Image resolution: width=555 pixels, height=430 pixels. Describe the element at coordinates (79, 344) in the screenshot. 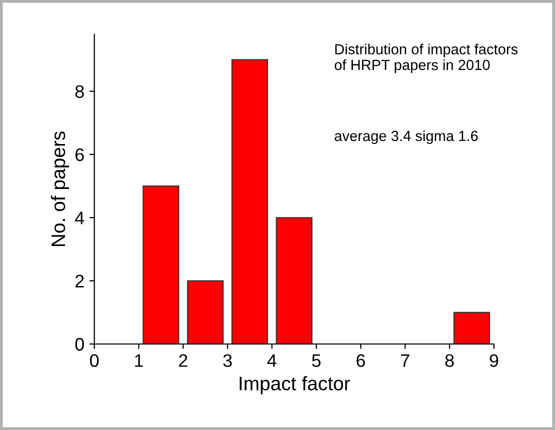

I see `y-tick-label: 0` at that location.